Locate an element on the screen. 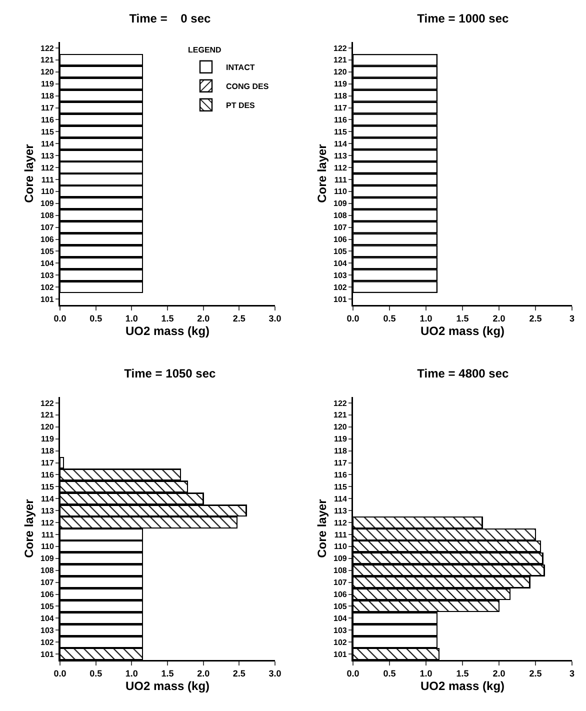 The height and width of the screenshot is (711, 586). chart-title: Time = 1000 sec is located at coordinates (463, 19).